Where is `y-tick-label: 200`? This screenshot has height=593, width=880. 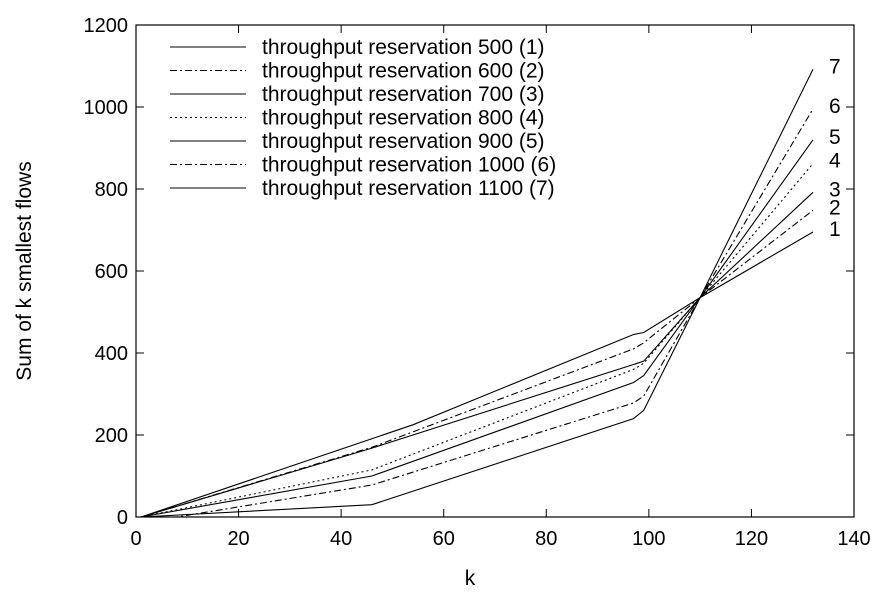 y-tick-label: 200 is located at coordinates (111, 436).